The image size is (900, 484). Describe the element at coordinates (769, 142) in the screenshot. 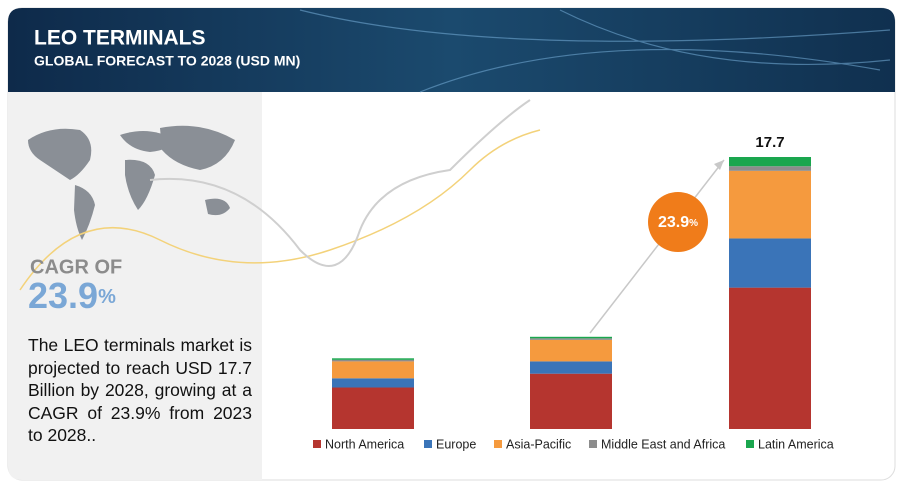

I see `total-label: 17.7` at that location.